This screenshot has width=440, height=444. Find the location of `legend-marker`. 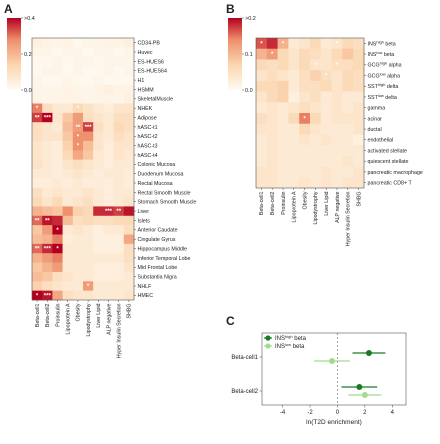

legend-marker is located at coordinates (268, 338).